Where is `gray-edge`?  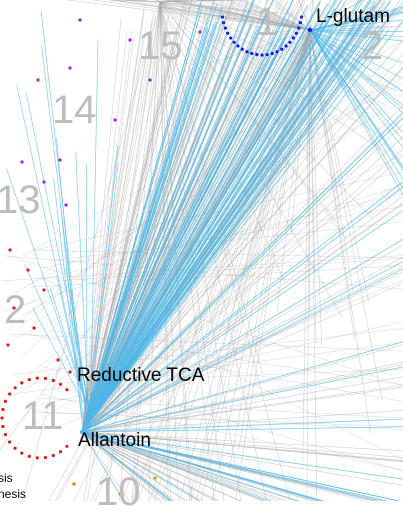 gray-edge is located at coordinates (218, 253).